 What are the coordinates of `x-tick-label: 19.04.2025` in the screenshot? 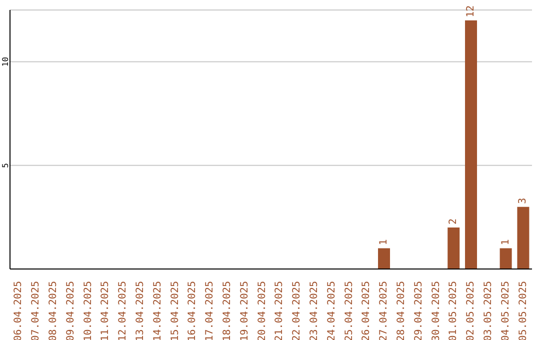 It's located at (244, 310).